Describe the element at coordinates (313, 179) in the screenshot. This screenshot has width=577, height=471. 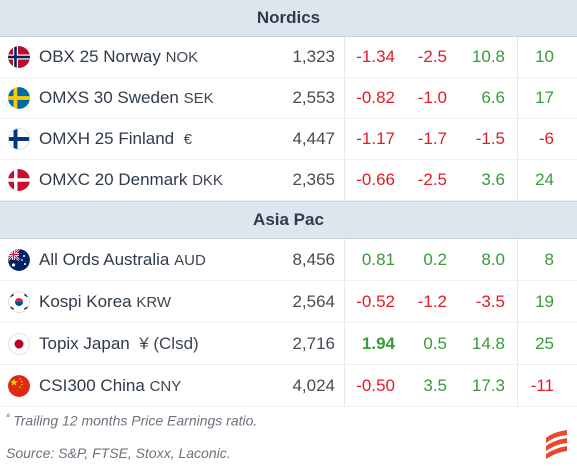
I see `index-level: 2,365` at that location.